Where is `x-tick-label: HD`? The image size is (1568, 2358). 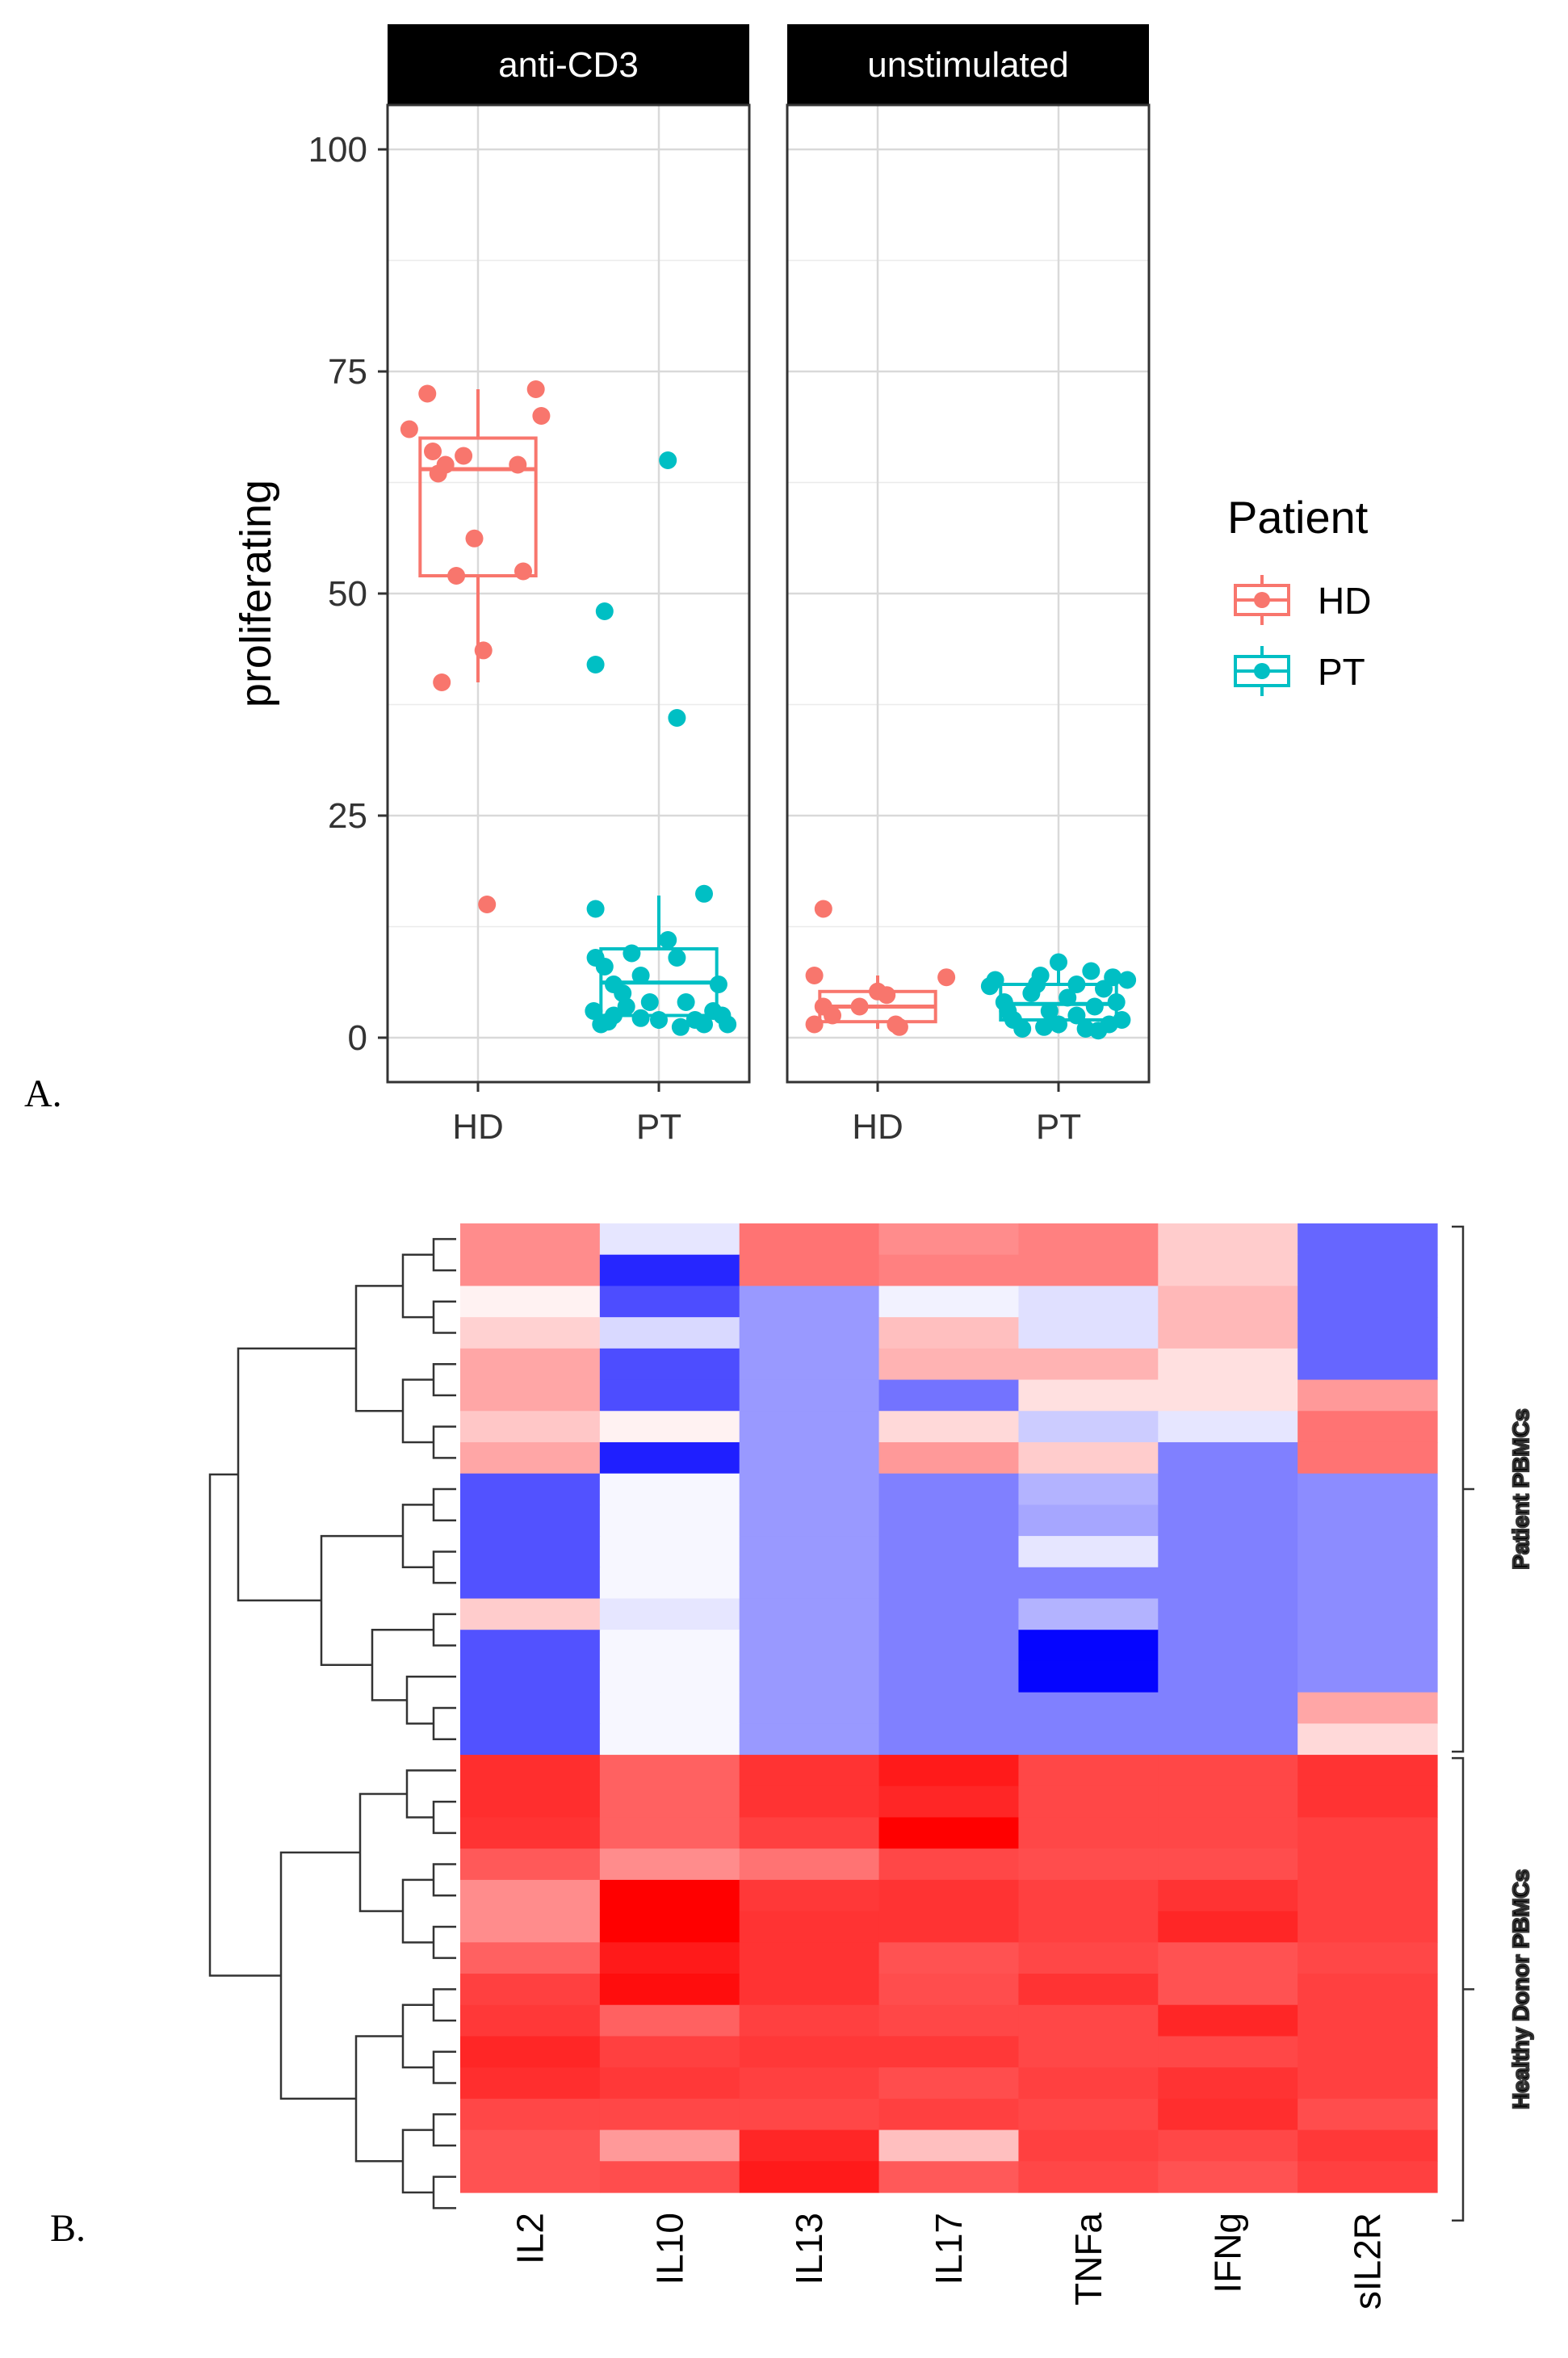
x-tick-label: HD is located at coordinates (877, 1127).